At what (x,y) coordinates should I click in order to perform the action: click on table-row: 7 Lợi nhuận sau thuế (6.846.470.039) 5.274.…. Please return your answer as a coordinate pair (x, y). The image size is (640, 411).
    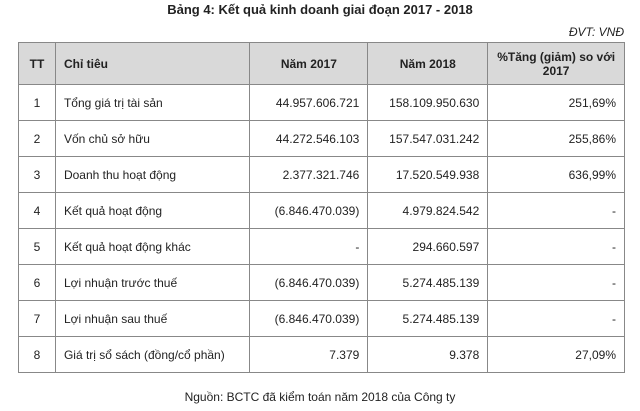
    Looking at the image, I should click on (321, 318).